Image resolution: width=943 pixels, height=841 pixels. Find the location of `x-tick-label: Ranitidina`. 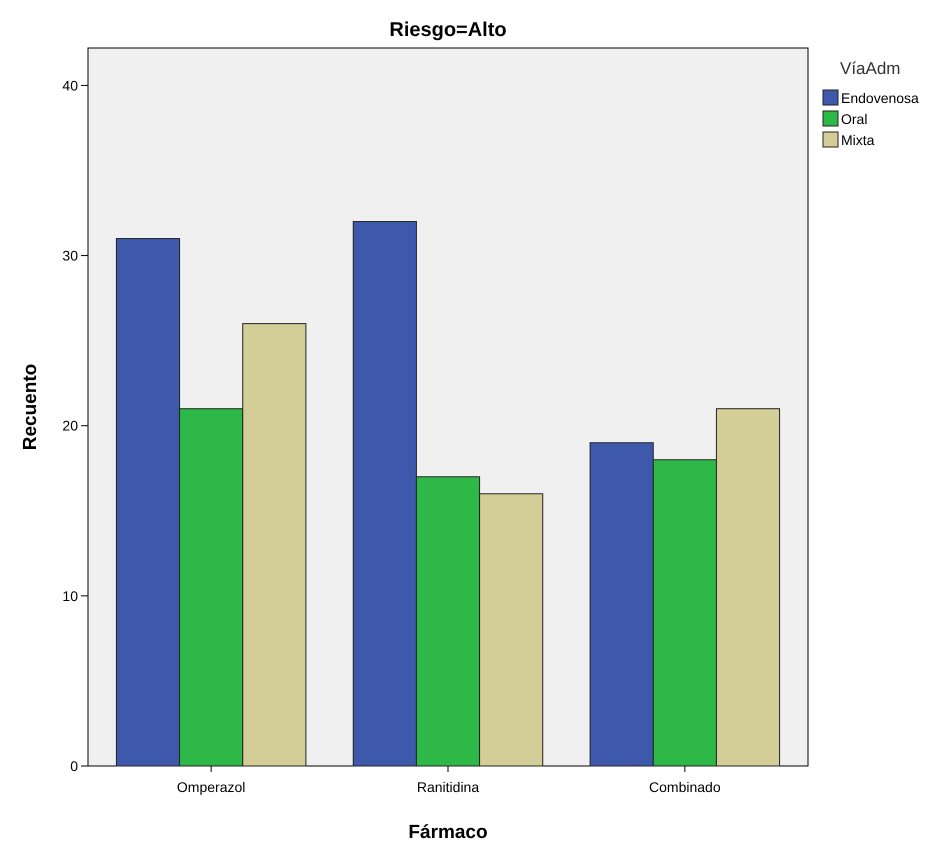

x-tick-label: Ranitidina is located at coordinates (448, 787).